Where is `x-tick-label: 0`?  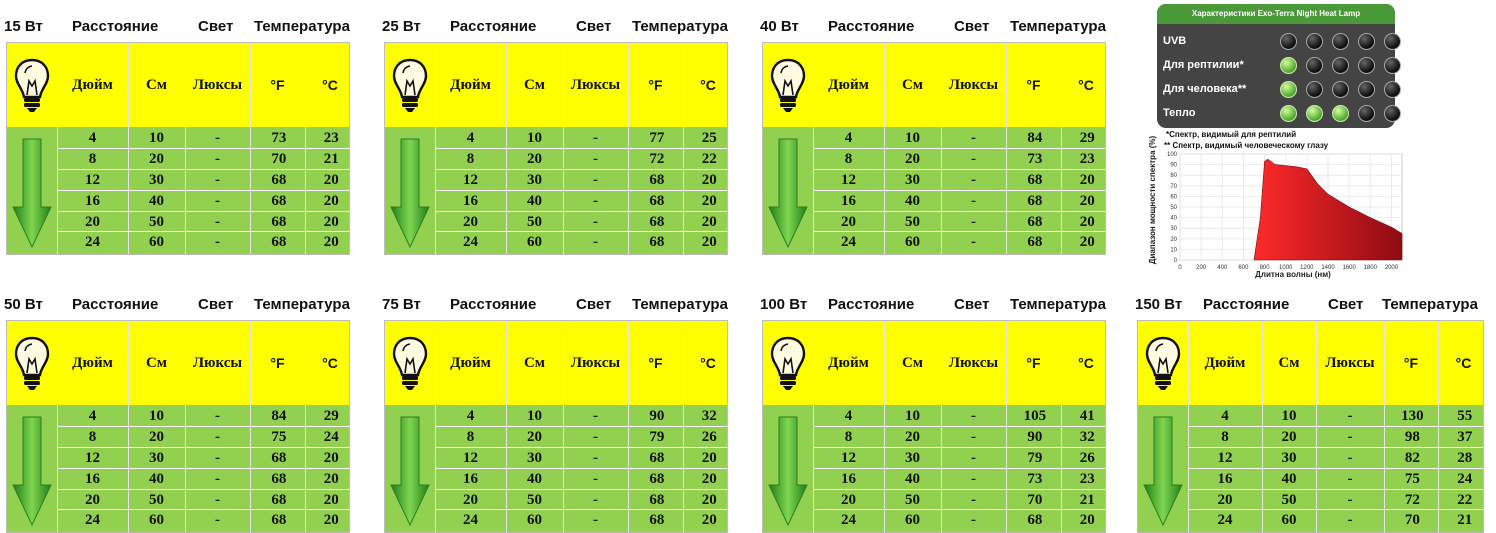
x-tick-label: 0 is located at coordinates (1180, 267).